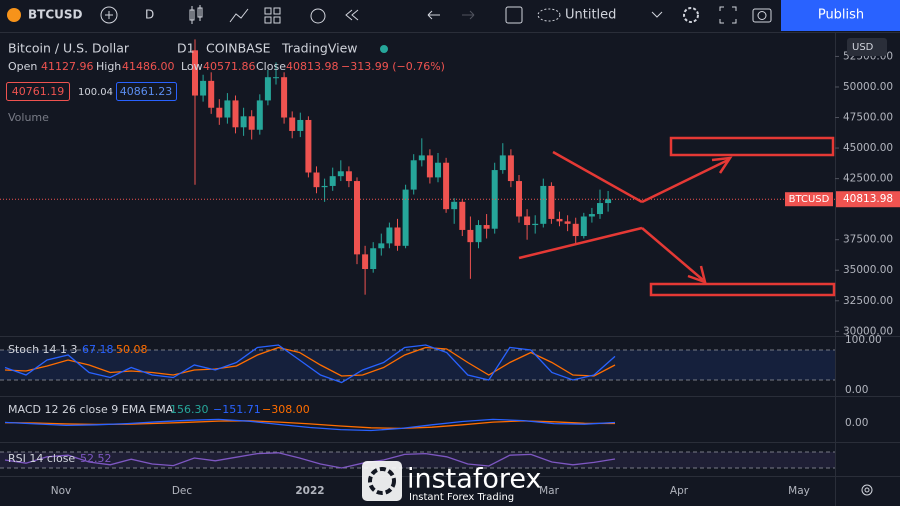 The height and width of the screenshot is (506, 900). I want to click on price-tick-label: 37500.00, so click(868, 240).